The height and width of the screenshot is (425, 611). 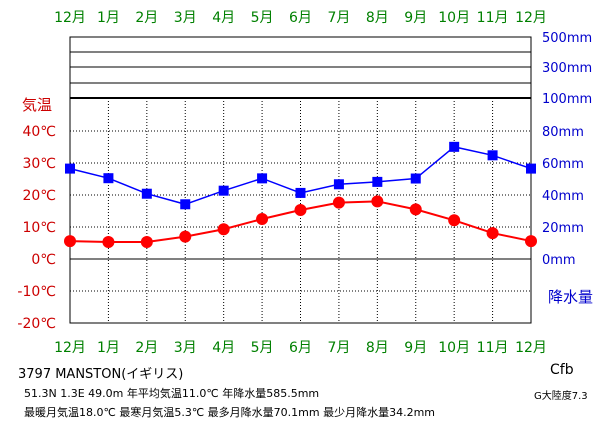 I want to click on temperature-tick-label: 10℃, so click(x=39, y=228).